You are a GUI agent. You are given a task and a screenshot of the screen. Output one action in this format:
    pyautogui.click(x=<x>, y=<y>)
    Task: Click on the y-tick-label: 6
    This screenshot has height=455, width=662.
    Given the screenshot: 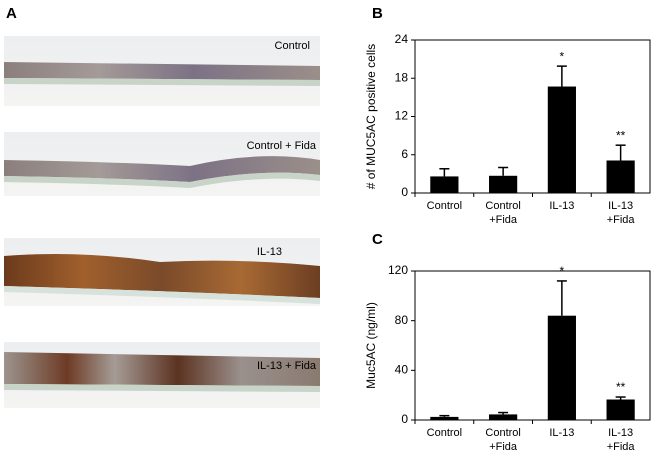 What is the action you would take?
    pyautogui.click(x=404, y=154)
    